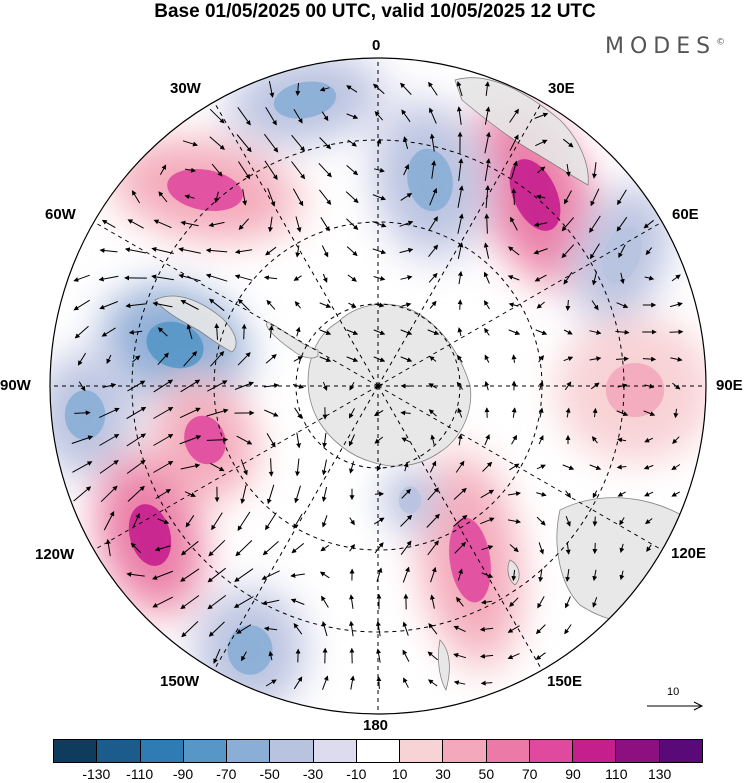 The image size is (750, 783). I want to click on center-170e-negative-core, so click(410, 500).